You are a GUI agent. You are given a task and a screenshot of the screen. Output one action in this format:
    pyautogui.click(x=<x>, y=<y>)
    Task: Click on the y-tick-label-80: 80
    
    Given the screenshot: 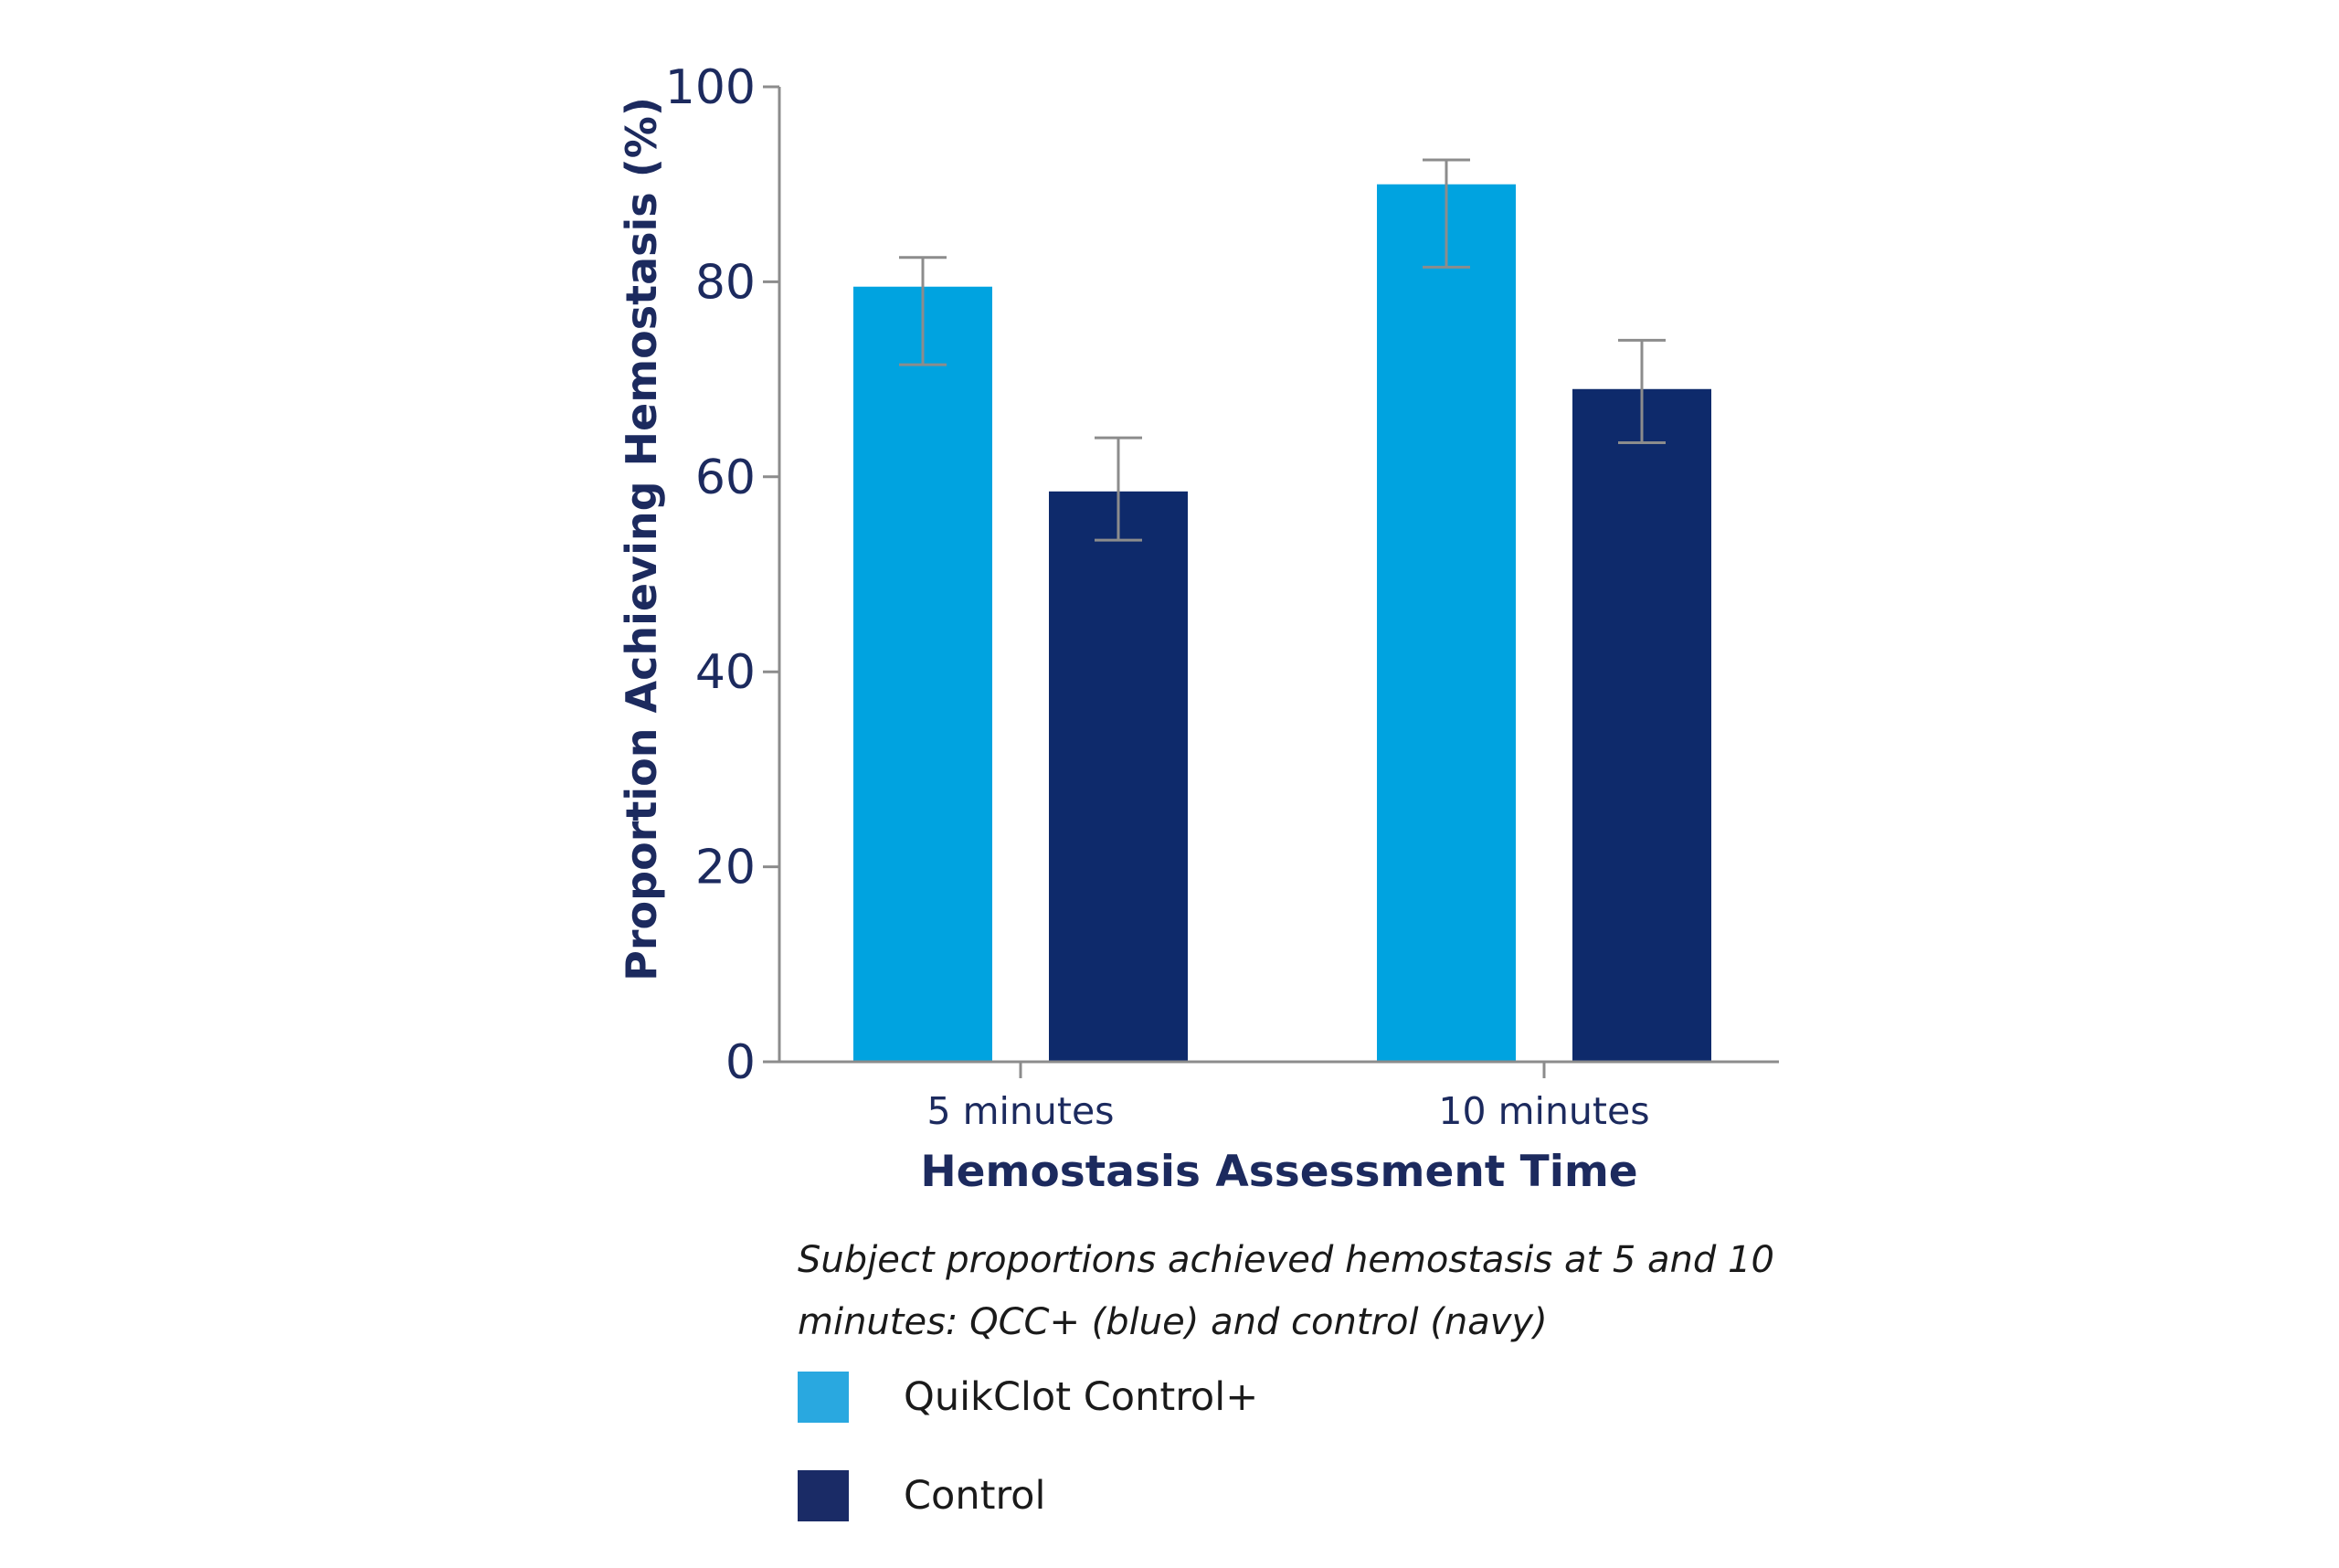 What is the action you would take?
    pyautogui.click(x=725, y=283)
    